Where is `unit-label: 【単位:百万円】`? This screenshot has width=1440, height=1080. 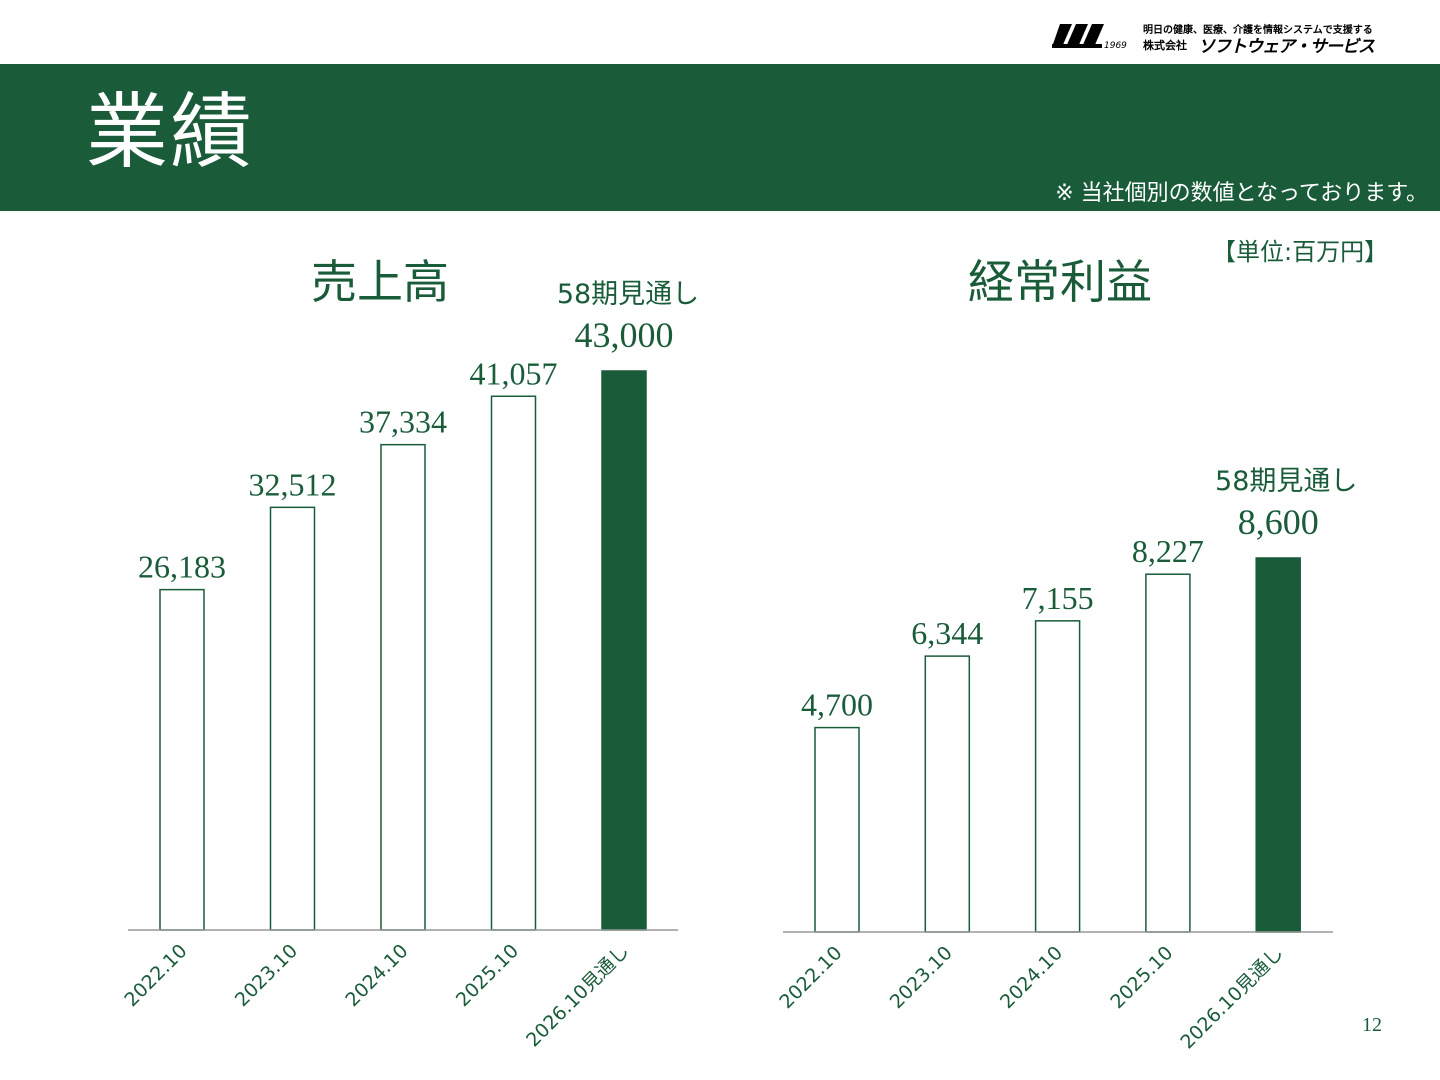
unit-label: 【単位:百万円】 is located at coordinates (1300, 252).